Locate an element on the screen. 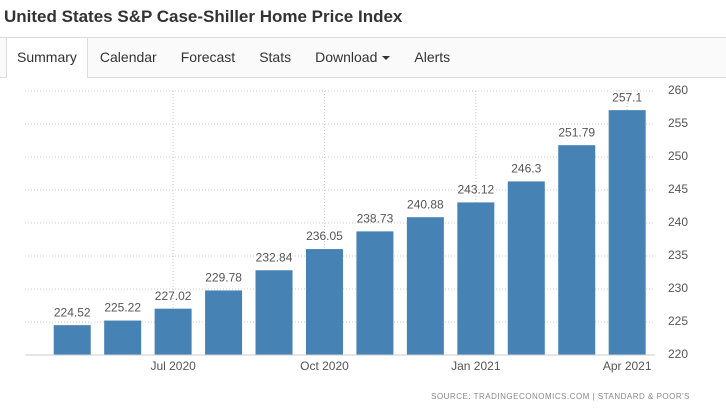 This screenshot has width=726, height=412. y-tick-label: 225 is located at coordinates (678, 321).